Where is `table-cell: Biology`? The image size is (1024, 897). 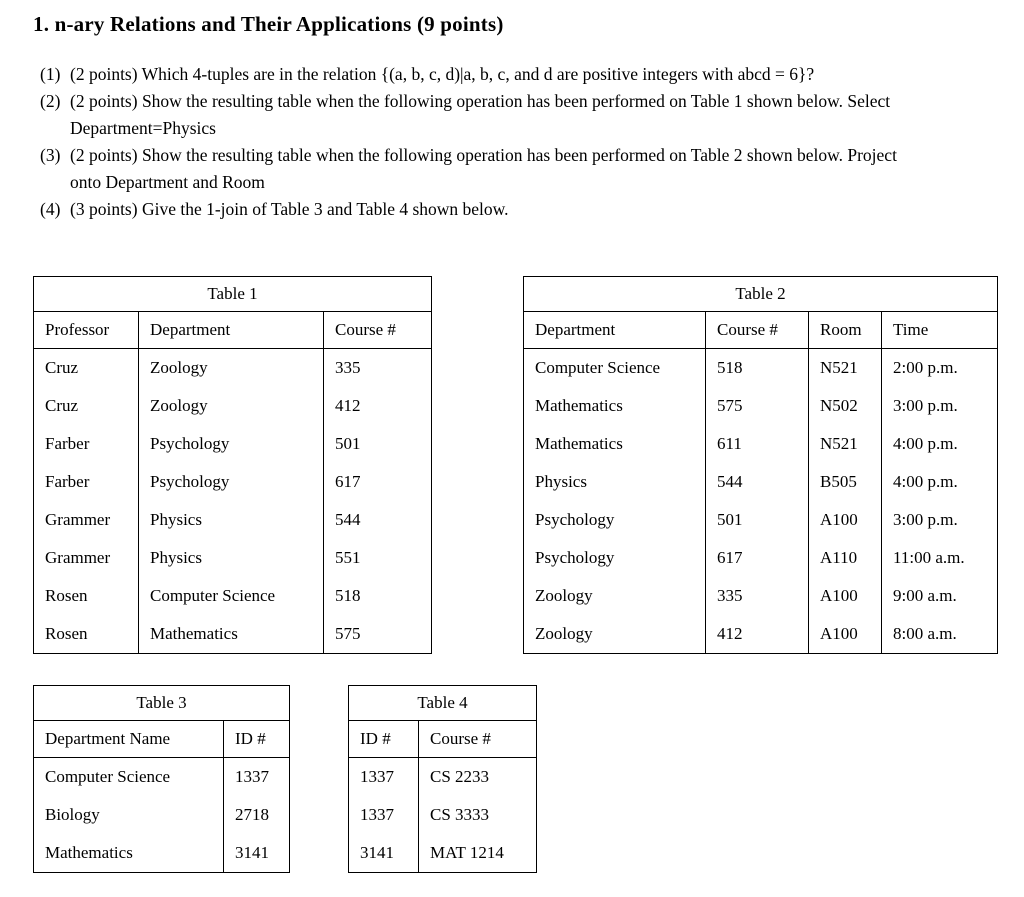
table-cell: Biology is located at coordinates (72, 814).